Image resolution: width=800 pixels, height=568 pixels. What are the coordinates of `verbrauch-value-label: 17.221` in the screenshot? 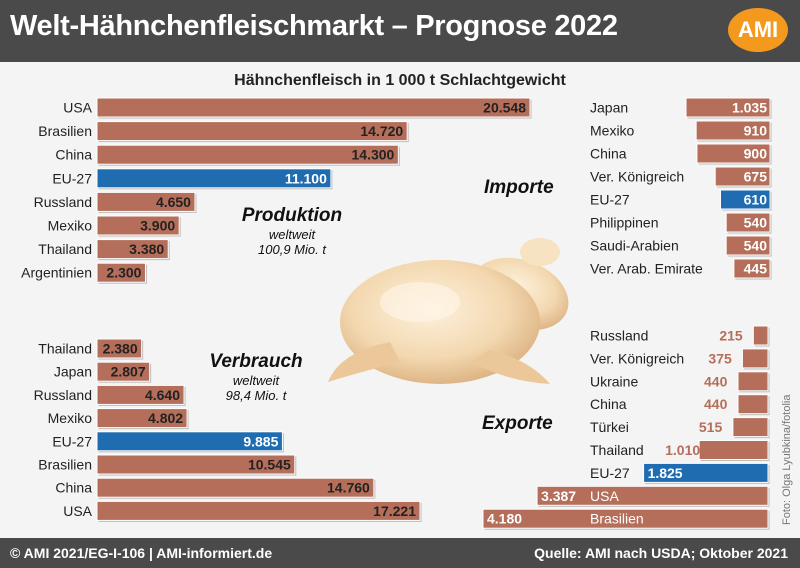 It's located at (394, 511).